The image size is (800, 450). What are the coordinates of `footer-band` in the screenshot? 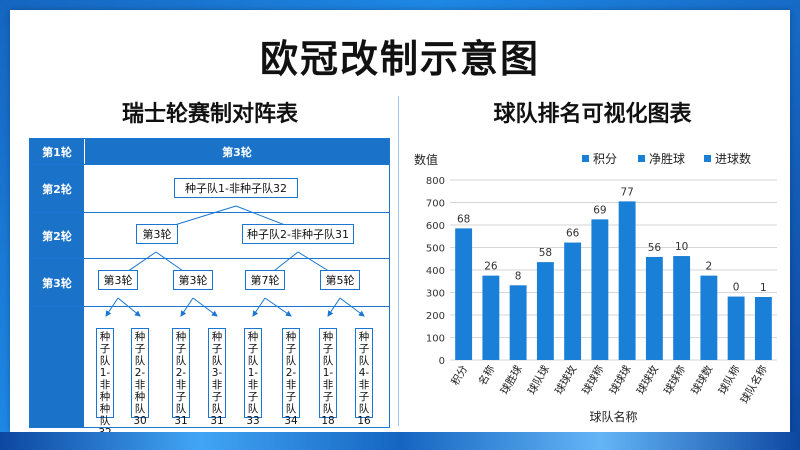 It's located at (400, 441).